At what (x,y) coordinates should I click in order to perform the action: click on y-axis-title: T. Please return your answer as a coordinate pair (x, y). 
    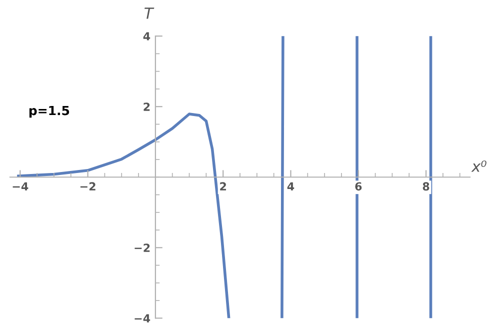
    Looking at the image, I should click on (149, 13).